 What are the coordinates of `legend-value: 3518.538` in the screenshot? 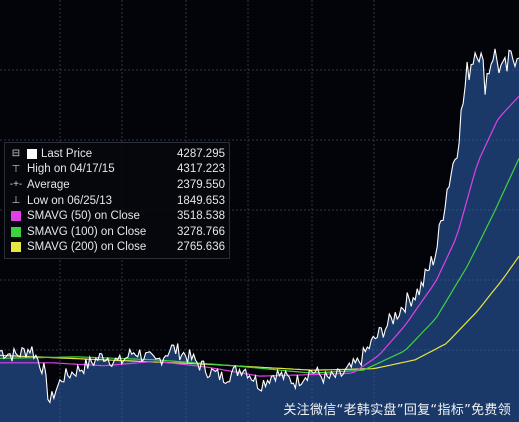 It's located at (201, 216).